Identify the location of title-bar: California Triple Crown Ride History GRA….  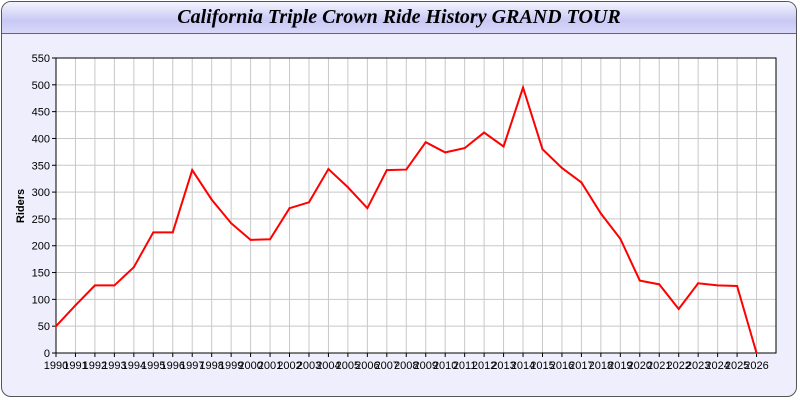
(399, 18).